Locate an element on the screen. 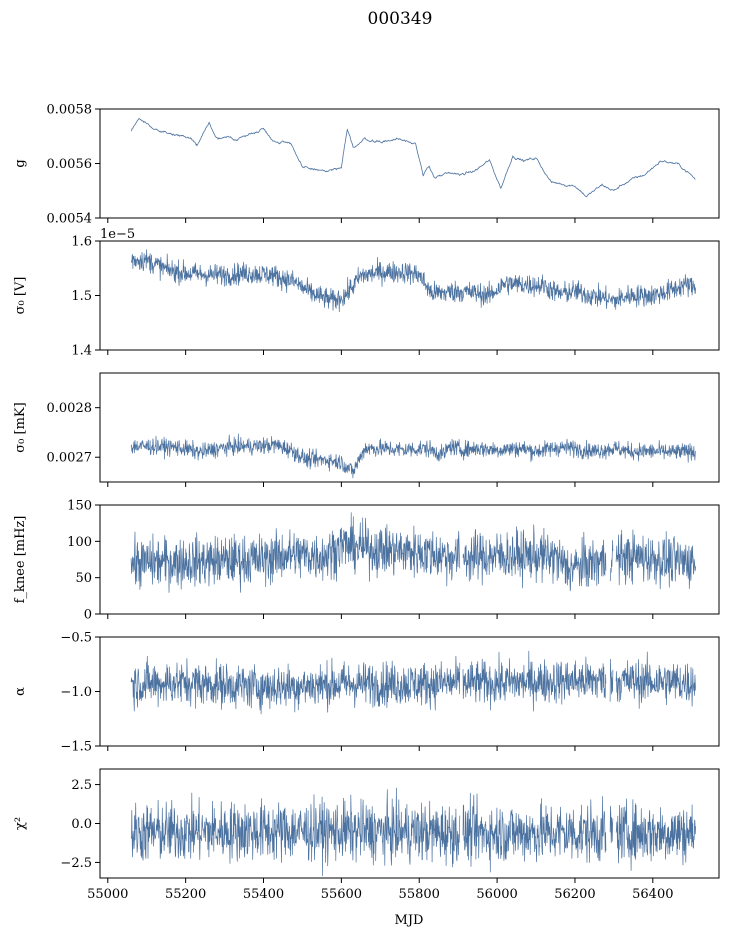 This screenshot has height=936, width=729. series-line-g is located at coordinates (413, 157).